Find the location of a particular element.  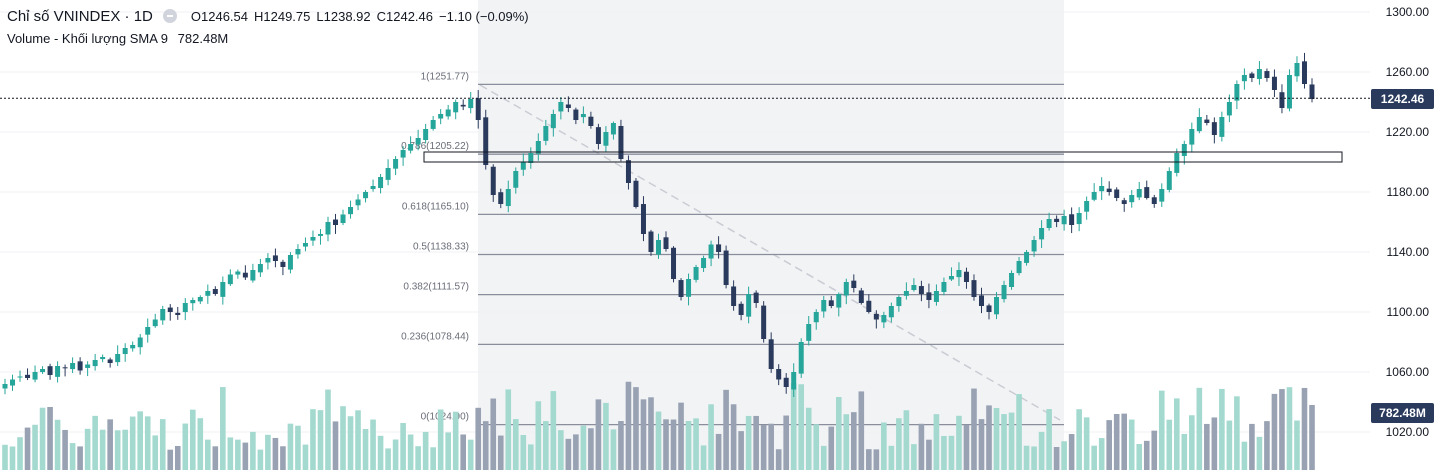

support-zone-rectangle is located at coordinates (883, 157).